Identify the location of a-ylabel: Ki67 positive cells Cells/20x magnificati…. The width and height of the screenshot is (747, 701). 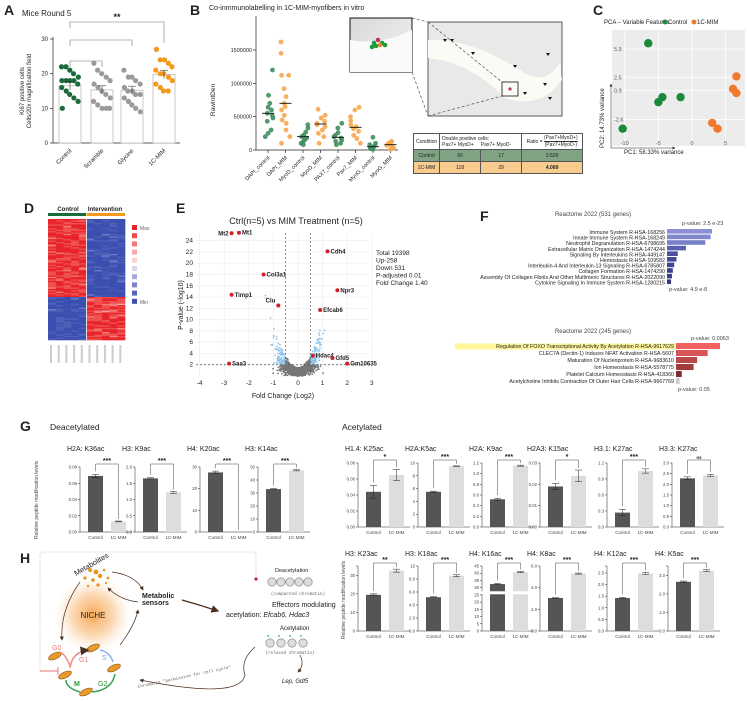
(26, 91).